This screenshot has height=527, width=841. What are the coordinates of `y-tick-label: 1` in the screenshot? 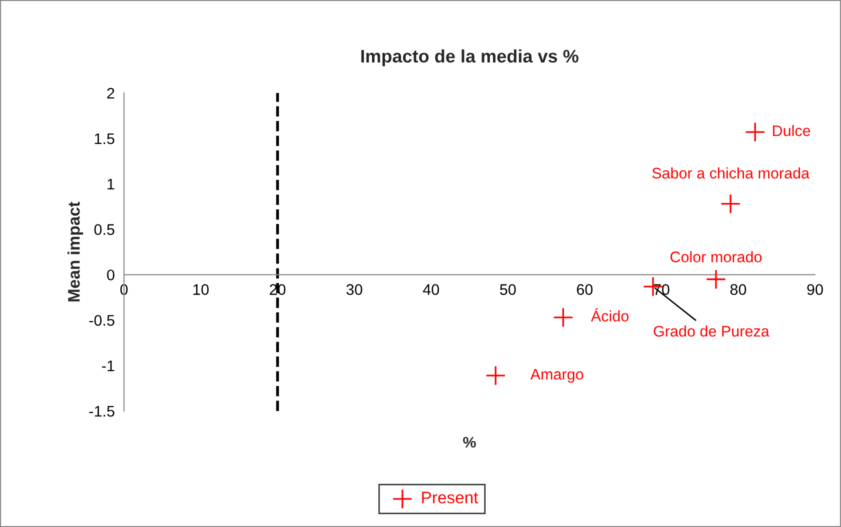 It's located at (111, 184).